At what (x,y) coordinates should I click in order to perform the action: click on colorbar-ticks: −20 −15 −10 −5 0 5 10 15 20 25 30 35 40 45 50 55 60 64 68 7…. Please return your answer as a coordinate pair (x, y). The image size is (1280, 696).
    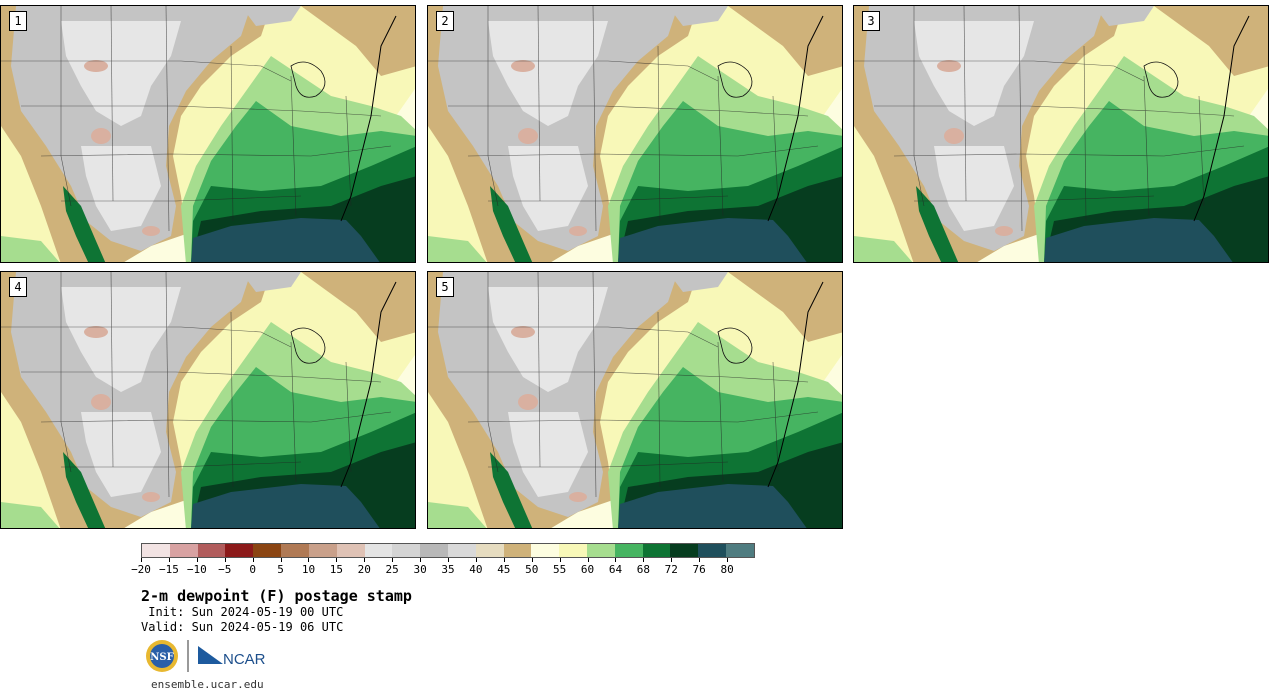
    Looking at the image, I should click on (443, 568).